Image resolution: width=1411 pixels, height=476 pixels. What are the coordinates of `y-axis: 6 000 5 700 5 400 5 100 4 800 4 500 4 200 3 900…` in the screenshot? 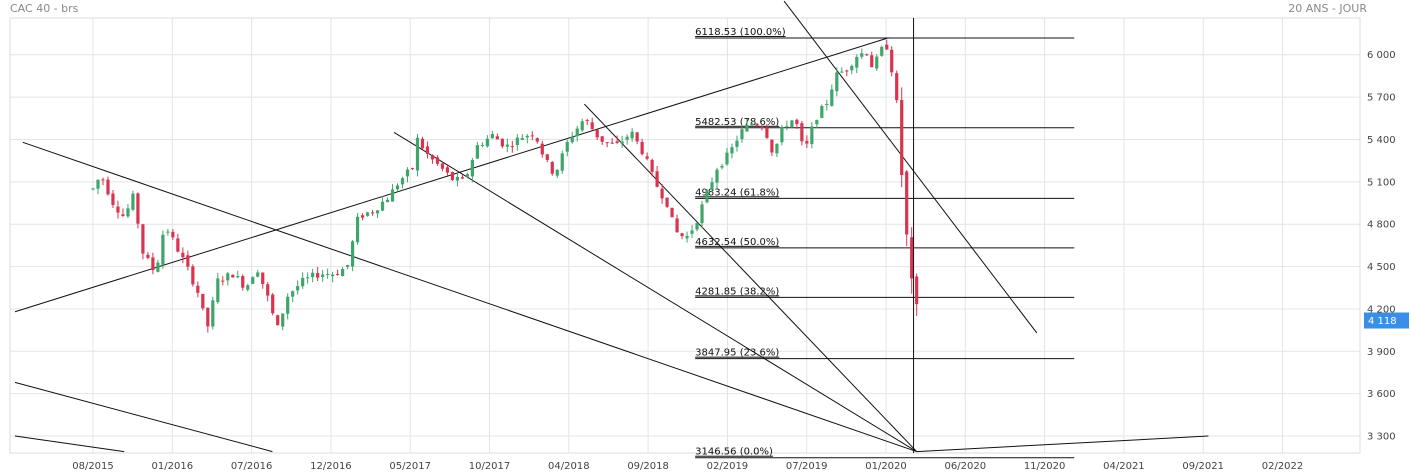 It's located at (1381, 246).